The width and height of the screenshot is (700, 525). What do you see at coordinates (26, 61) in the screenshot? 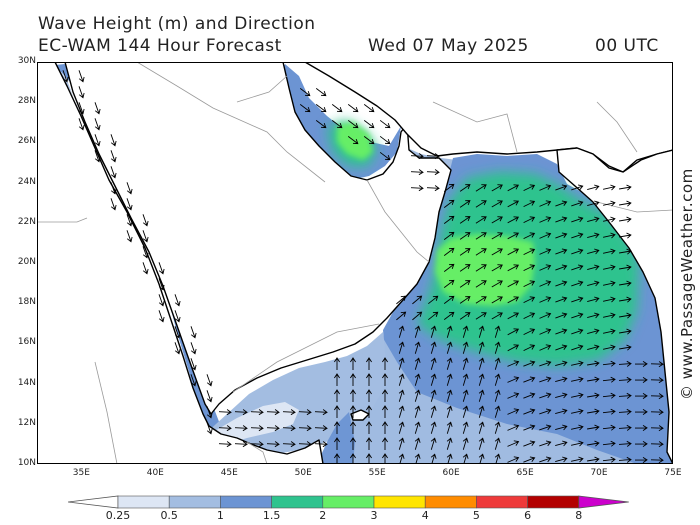
I see `lat-tick-label: 30N` at bounding box center [26, 61].